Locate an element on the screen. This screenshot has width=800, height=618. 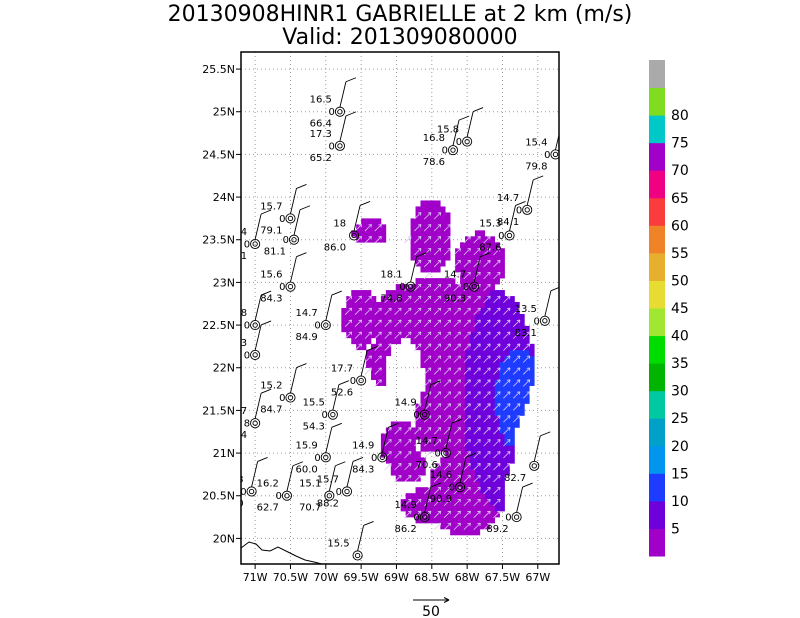
x-axis: 71W 70.5W 70W 69.5W 69W 68.5W 68W 67.5W 67W is located at coordinates (396, 574).